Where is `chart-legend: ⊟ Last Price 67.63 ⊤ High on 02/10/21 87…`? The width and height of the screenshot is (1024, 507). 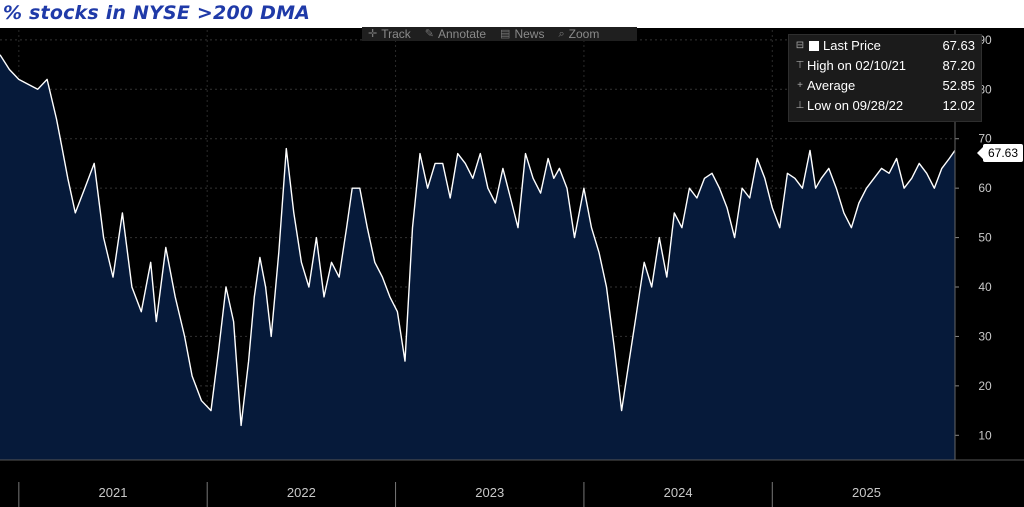
chart-legend: ⊟ Last Price 67.63 ⊤ High on 02/10/21 87… is located at coordinates (885, 78).